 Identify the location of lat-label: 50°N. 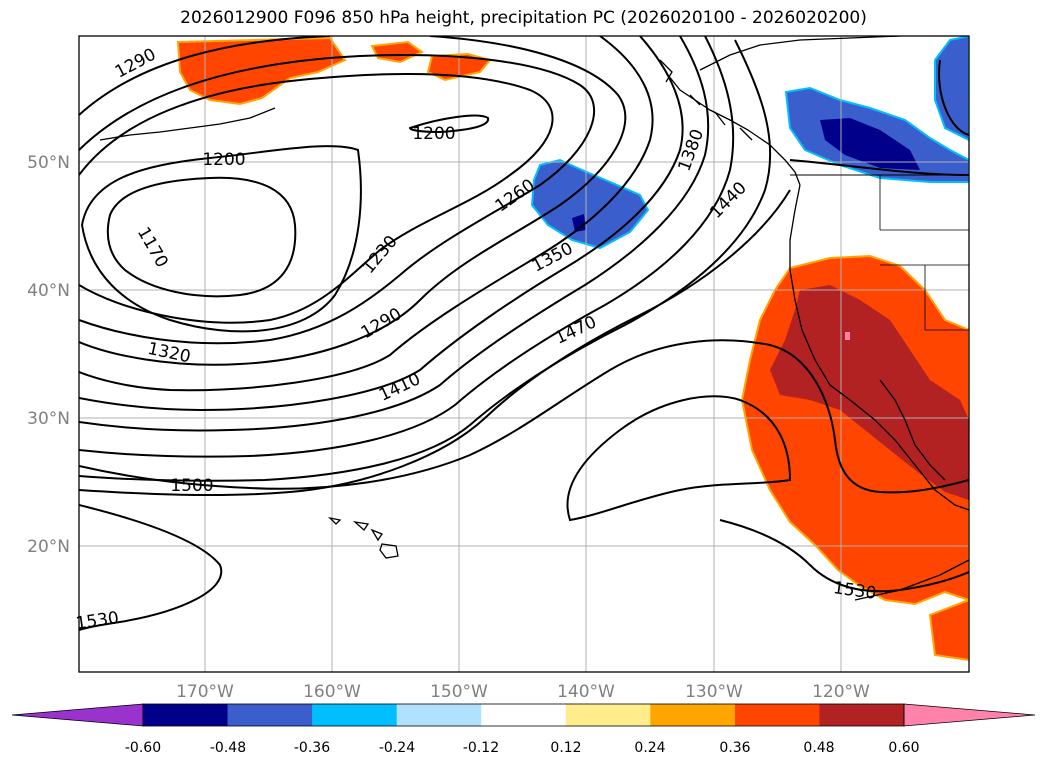
(48, 163).